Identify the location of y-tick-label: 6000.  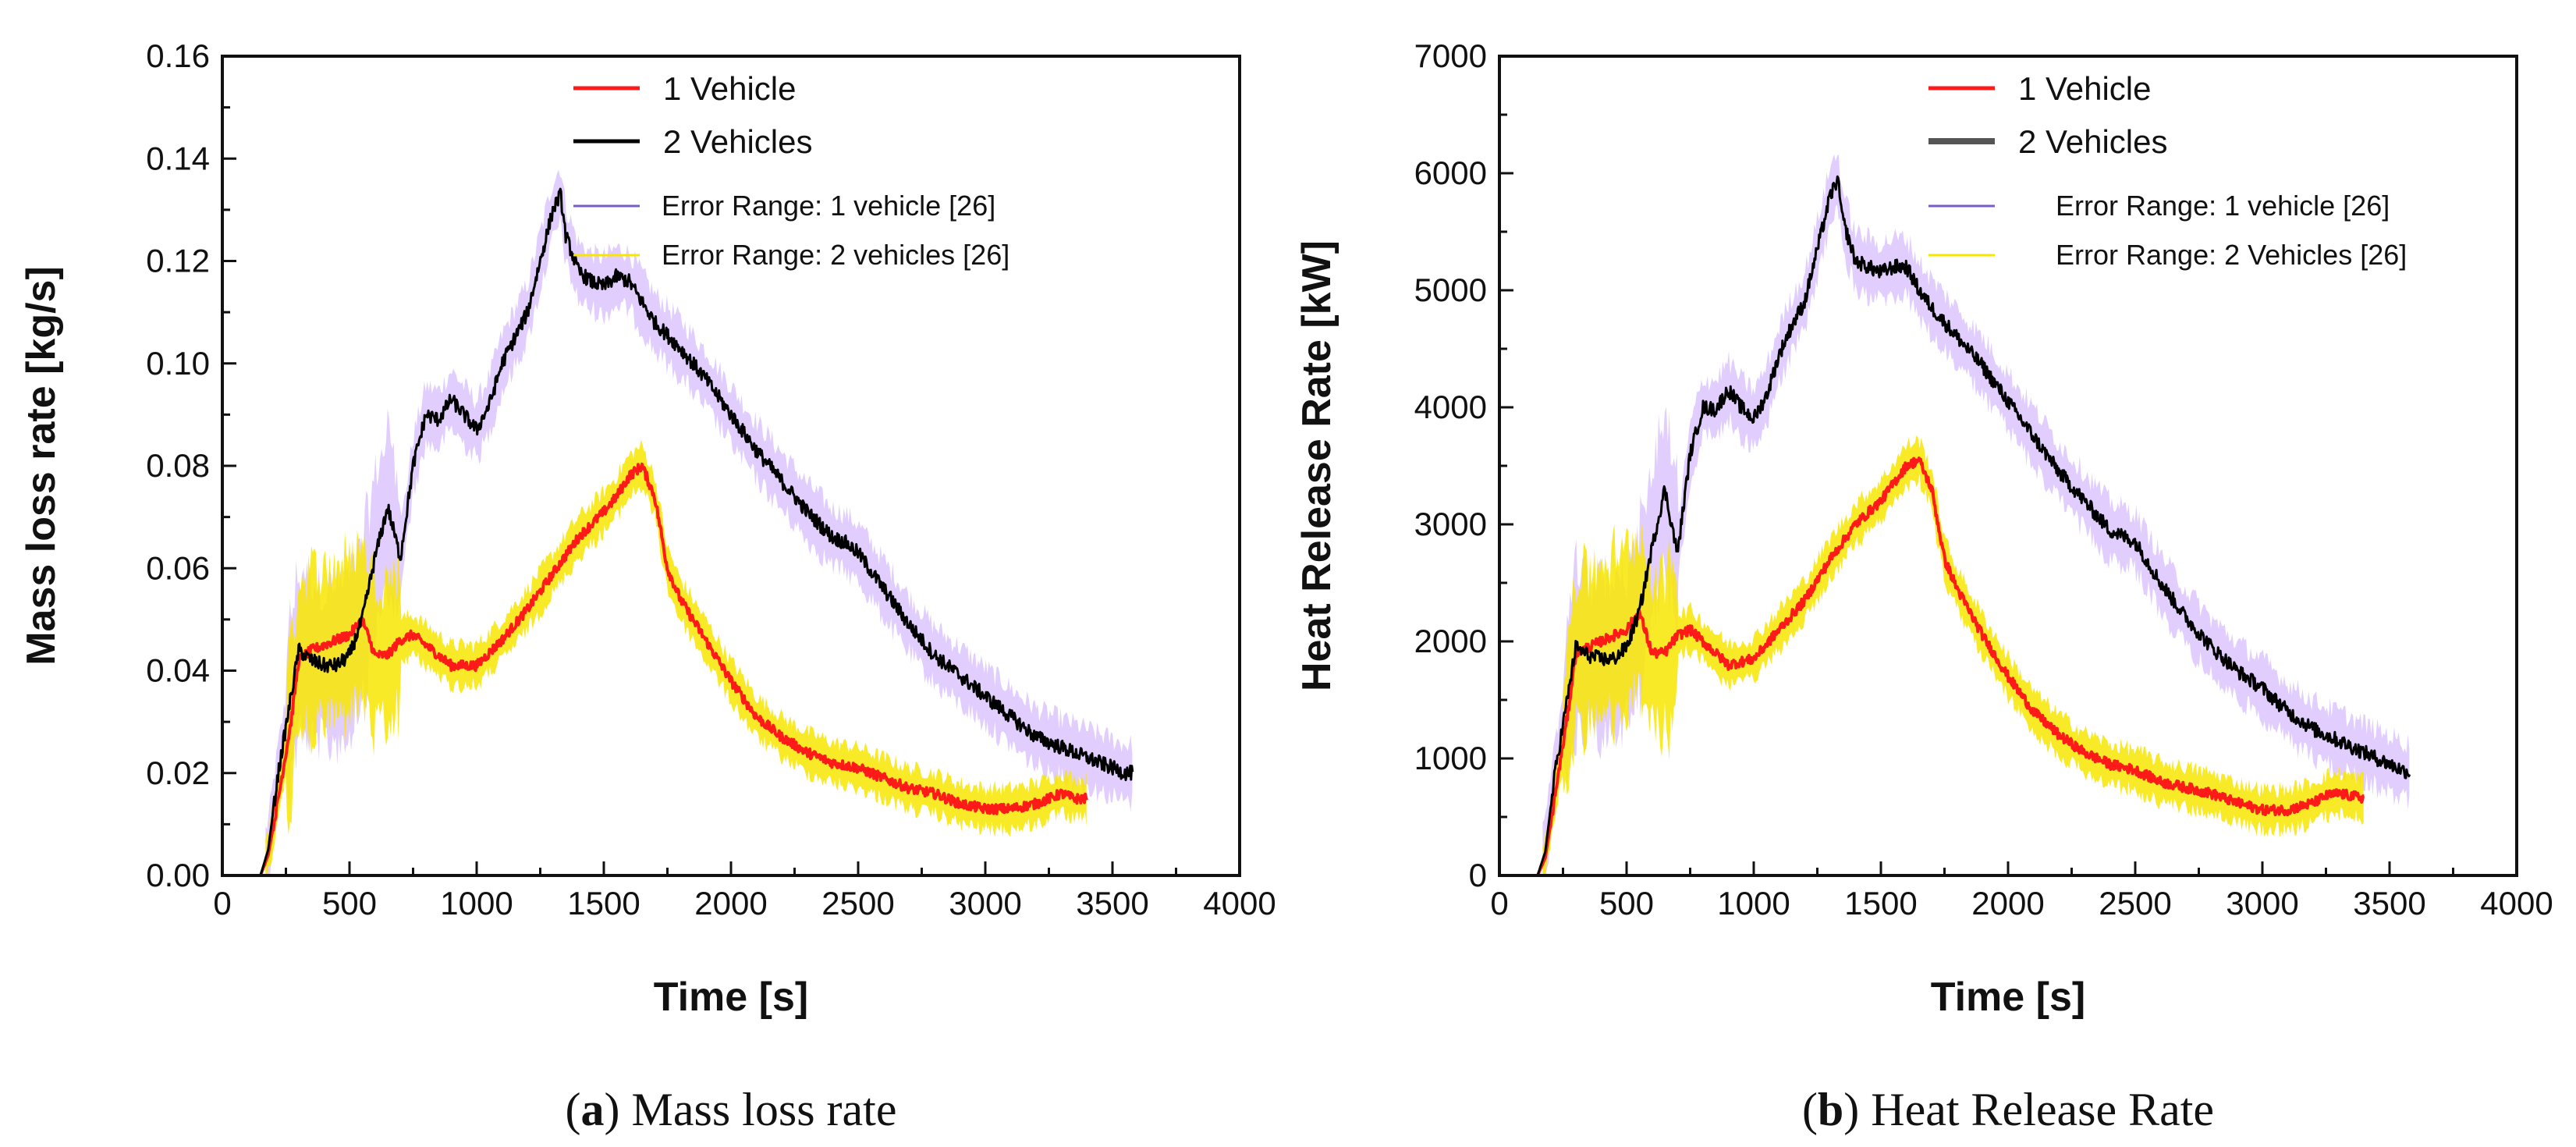
(1450, 172).